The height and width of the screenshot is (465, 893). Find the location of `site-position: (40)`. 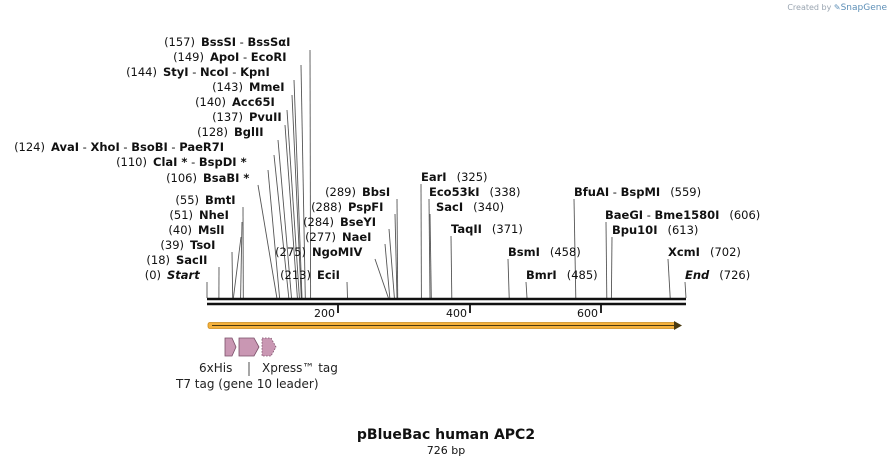

site-position: (40) is located at coordinates (180, 230).